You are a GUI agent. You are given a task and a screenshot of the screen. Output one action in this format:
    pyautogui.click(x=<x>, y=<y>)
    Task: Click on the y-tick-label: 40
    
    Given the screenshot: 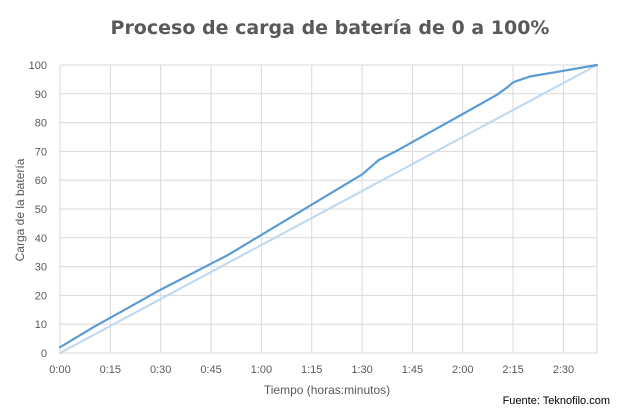 What is the action you would take?
    pyautogui.click(x=41, y=239)
    